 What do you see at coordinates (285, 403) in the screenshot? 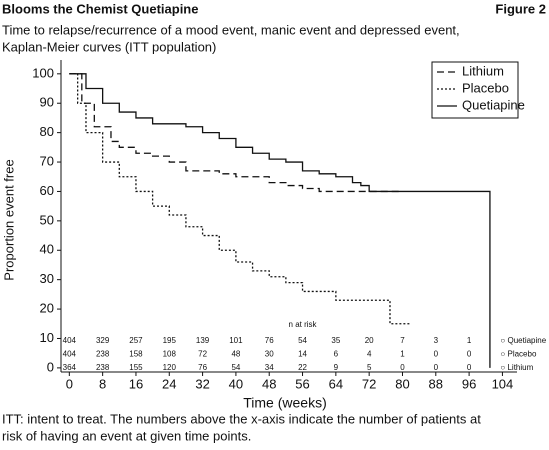
I see `x-axis-label: Time (weeks)` at bounding box center [285, 403].